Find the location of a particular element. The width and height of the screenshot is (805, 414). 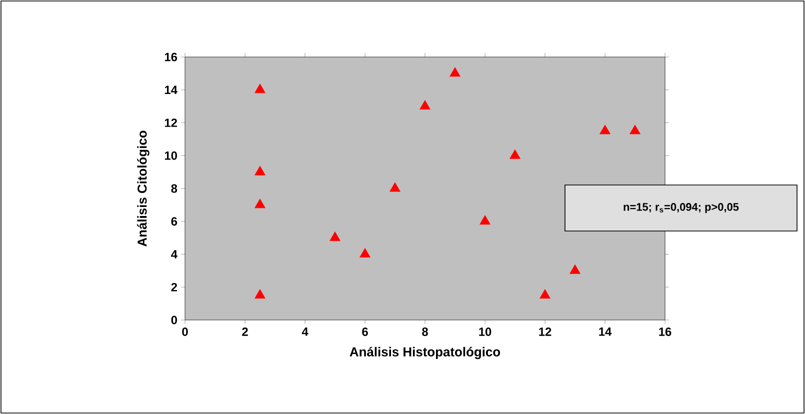

annotation: n=15; r$_{s}$=0,094; p>0,05 is located at coordinates (681, 208).